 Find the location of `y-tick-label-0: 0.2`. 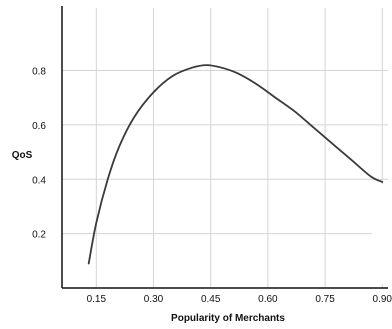

y-tick-label-0: 0.2 is located at coordinates (39, 235).